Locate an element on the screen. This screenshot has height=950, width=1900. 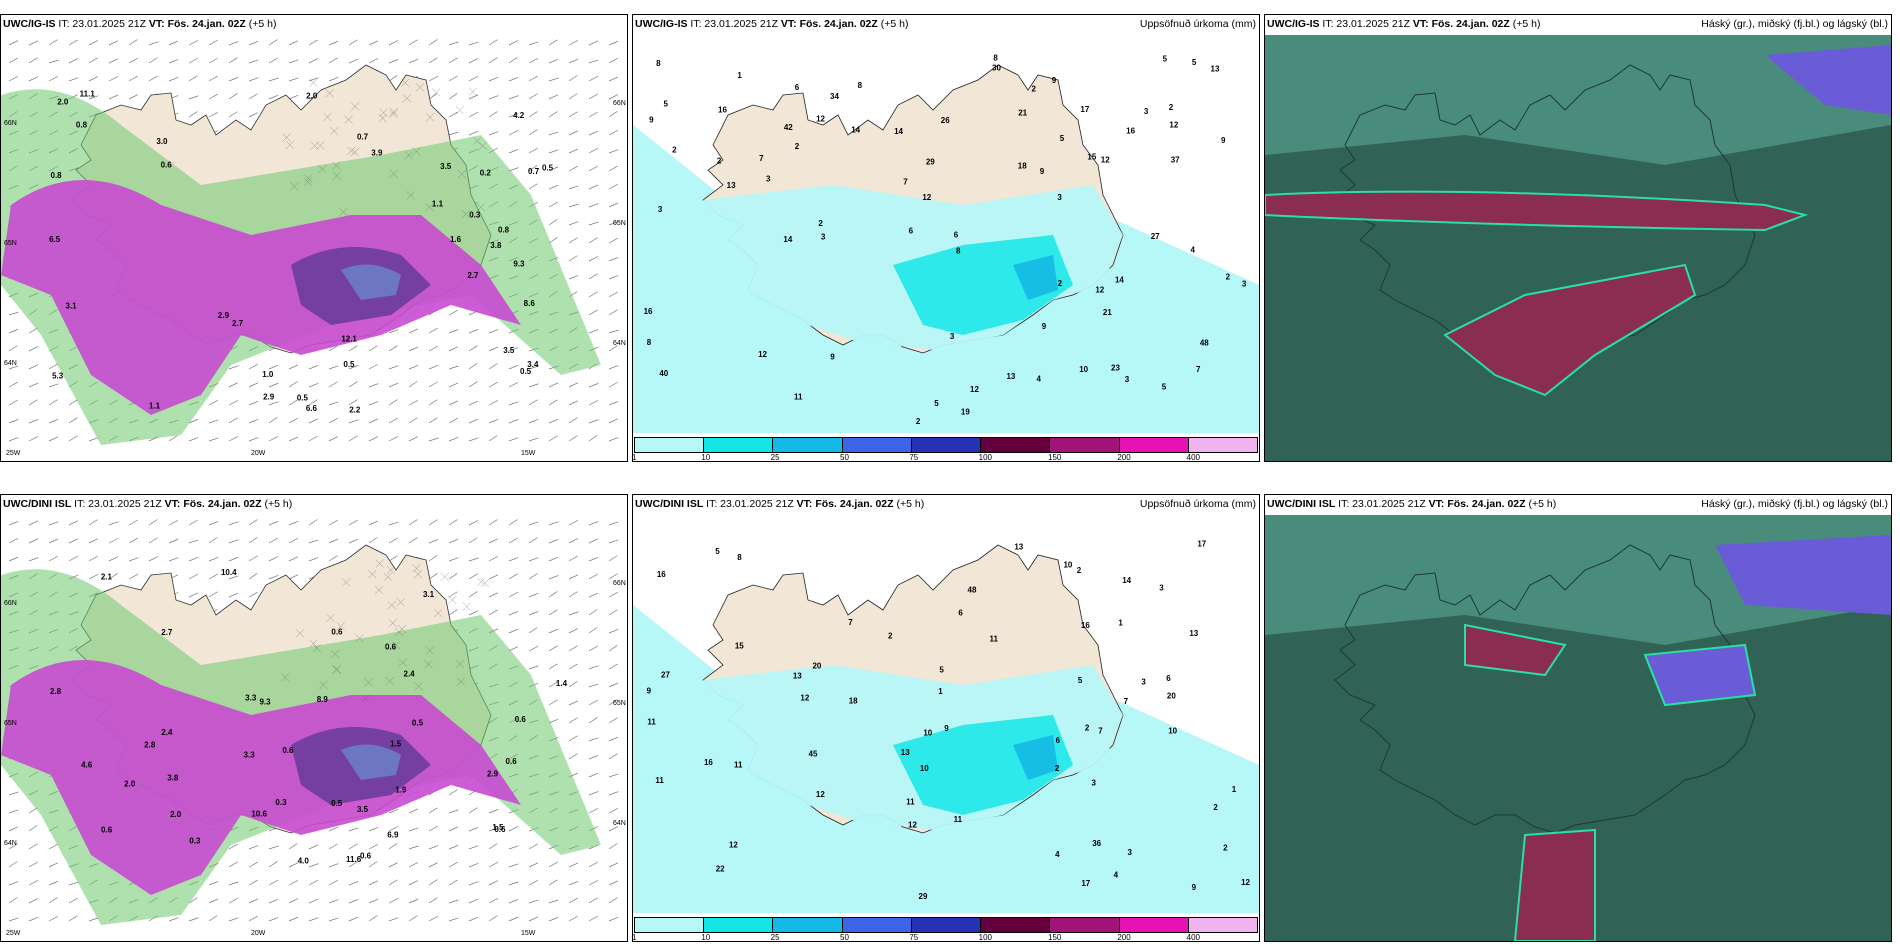
precip-value-label: 1.5 is located at coordinates (498, 827).